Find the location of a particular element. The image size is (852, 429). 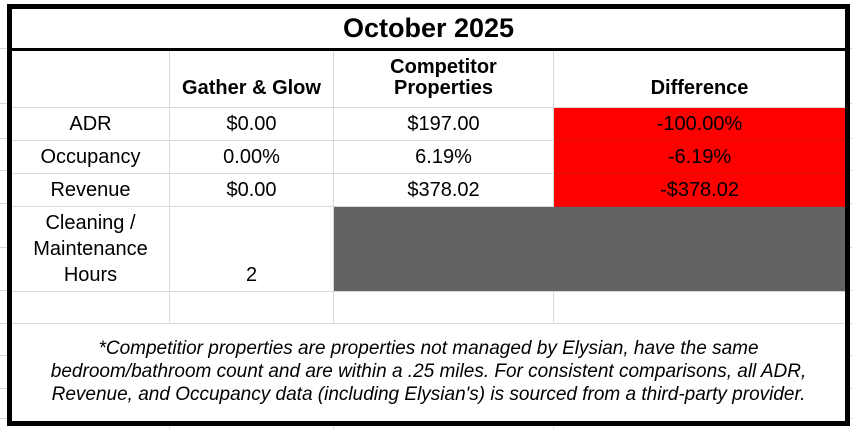

table-row-revenue: Revenue $0.00 $378.02 -$378.02 is located at coordinates (429, 190).